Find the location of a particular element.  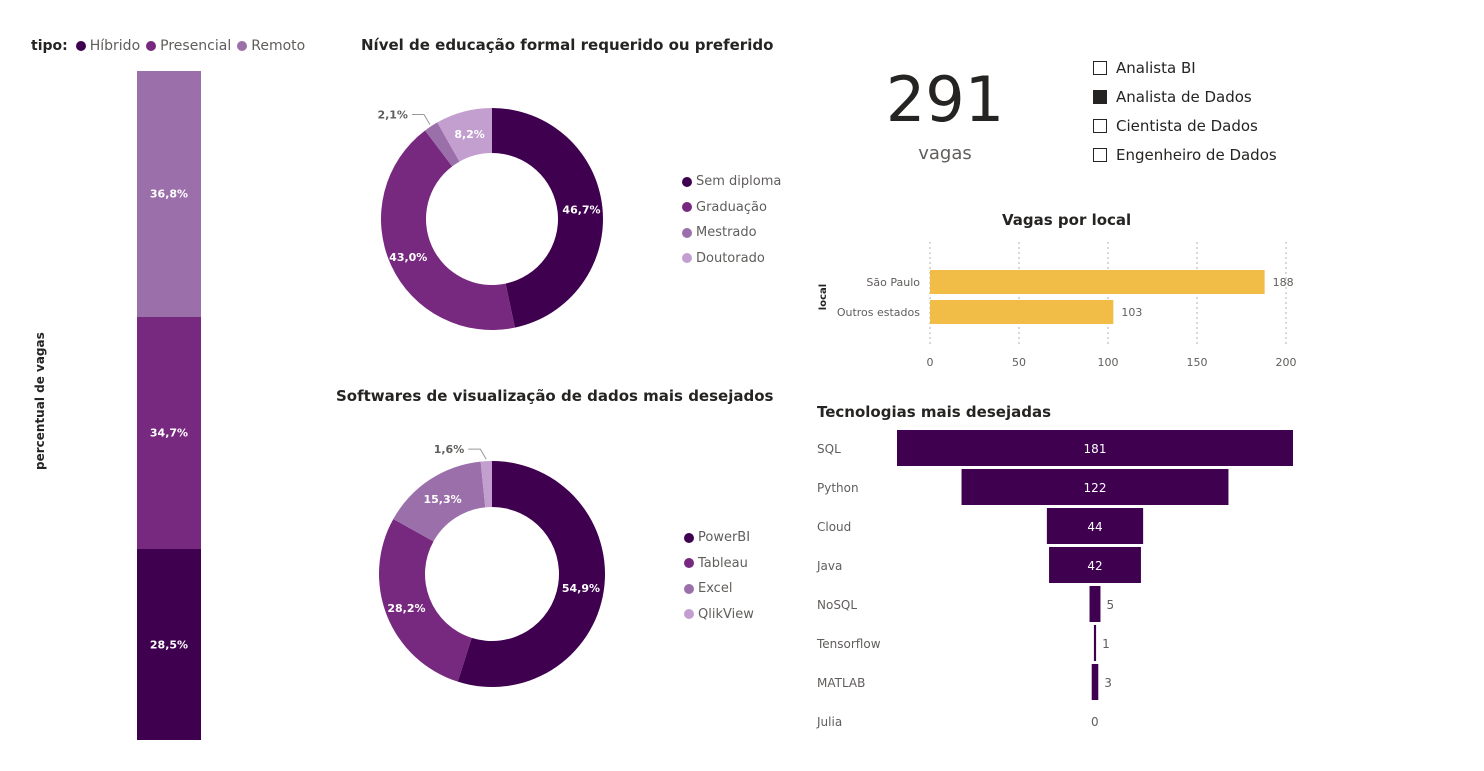

educacao-legend-item: Sem diploma is located at coordinates (731, 182).